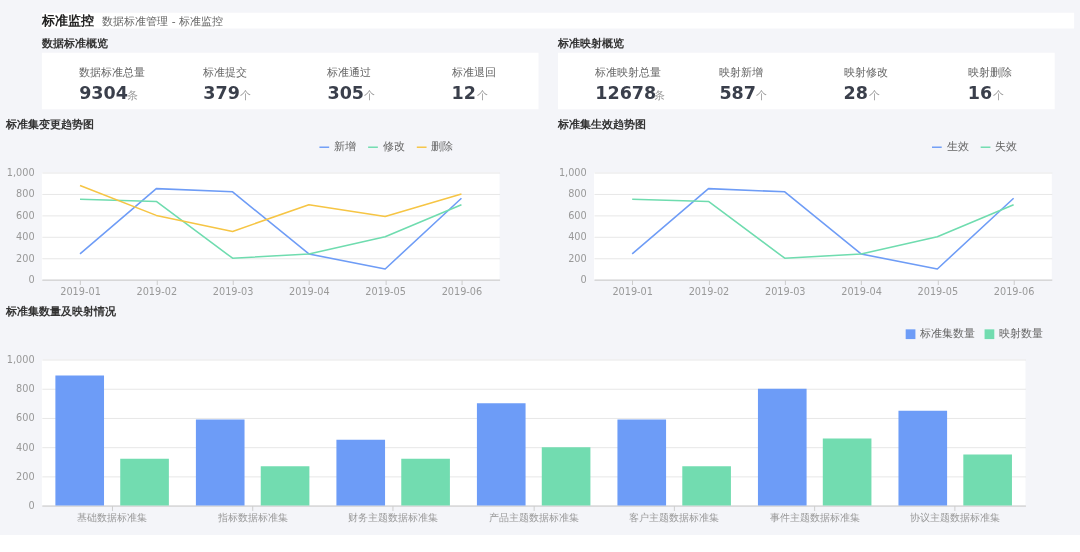 This screenshot has width=1080, height=552. I want to click on data-label: 587, so click(737, 93).